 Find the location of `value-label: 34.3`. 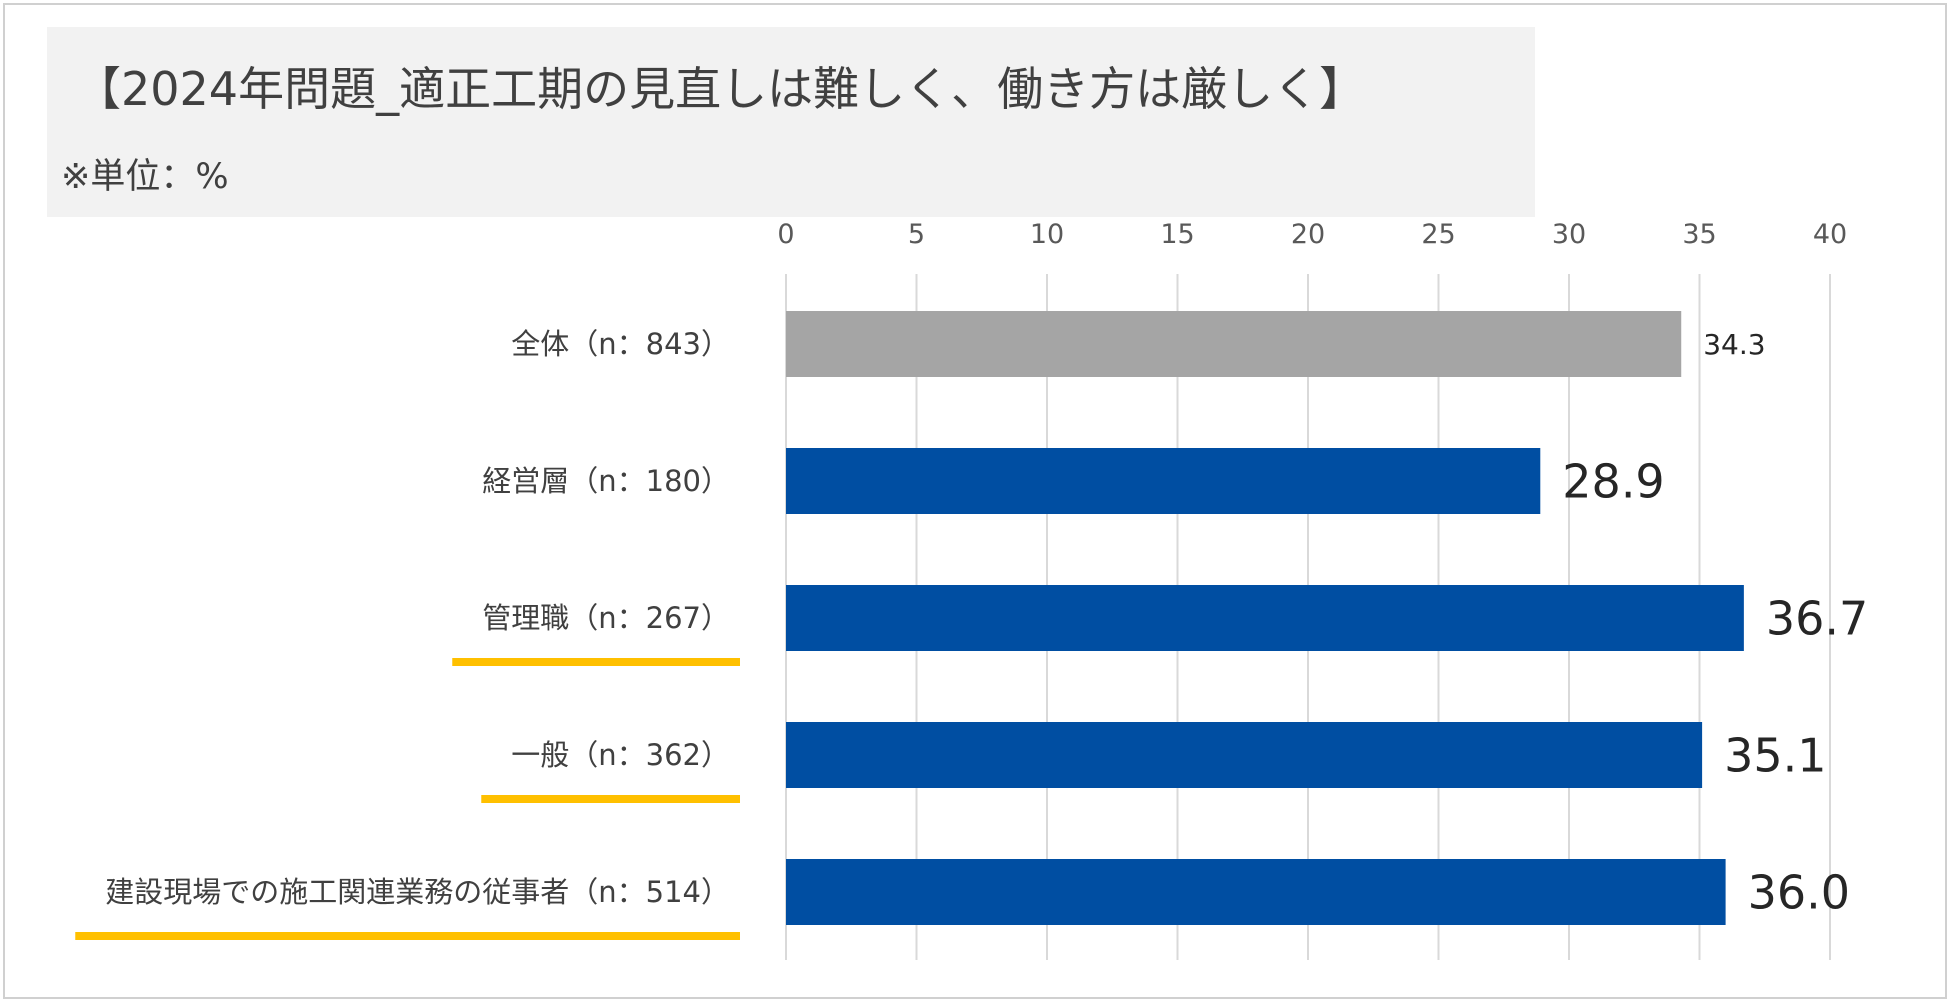

value-label: 34.3 is located at coordinates (1734, 344).